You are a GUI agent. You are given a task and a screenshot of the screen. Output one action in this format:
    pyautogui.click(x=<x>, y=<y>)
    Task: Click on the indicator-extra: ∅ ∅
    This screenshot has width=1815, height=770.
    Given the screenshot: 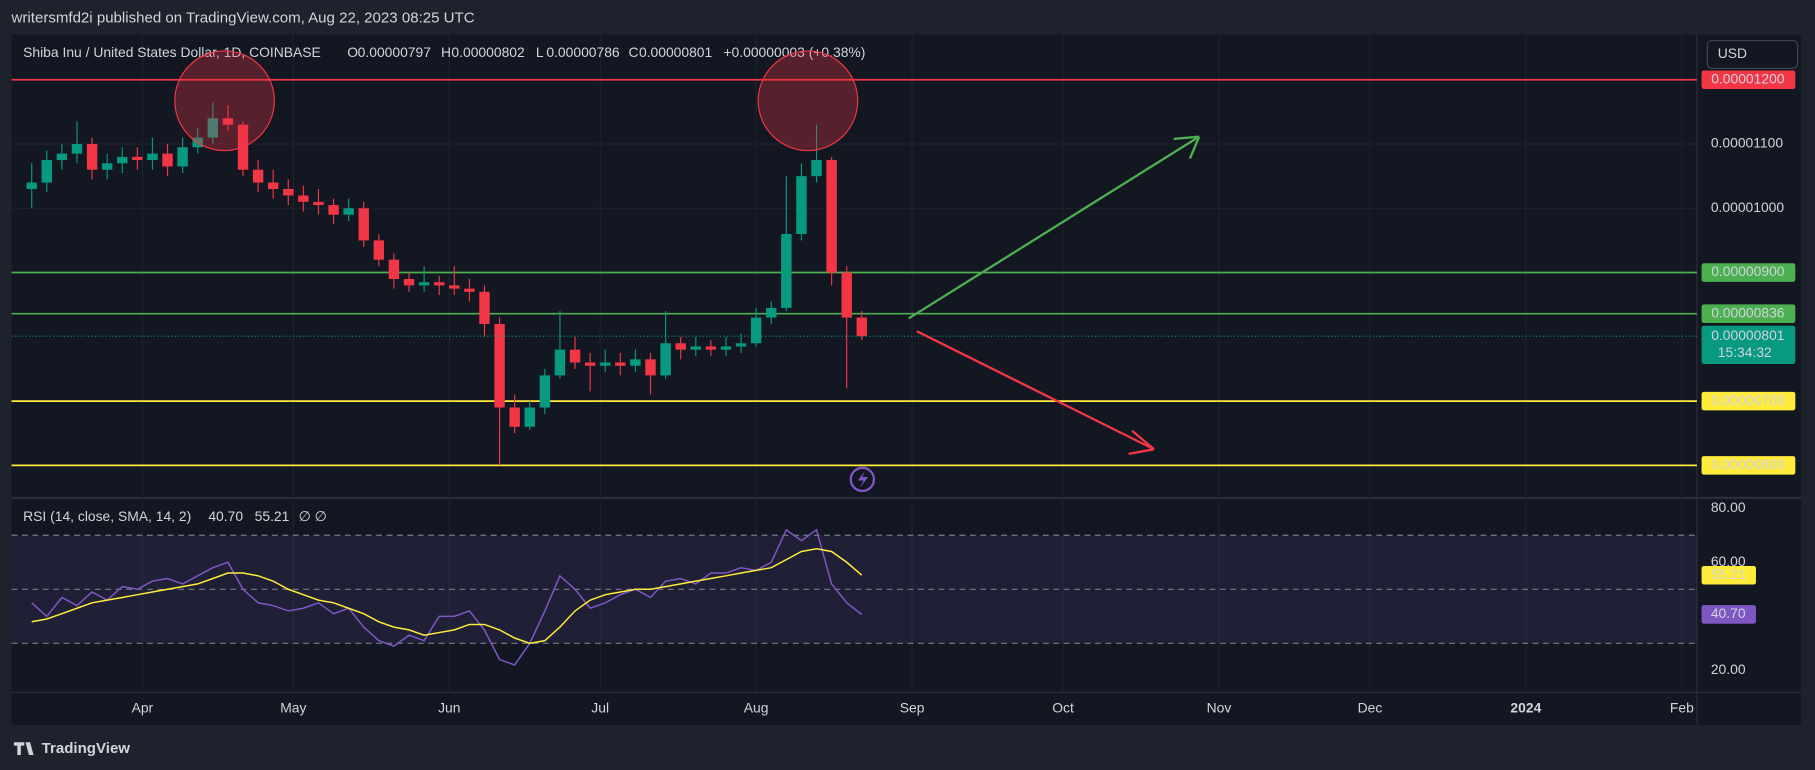 What is the action you would take?
    pyautogui.click(x=313, y=516)
    